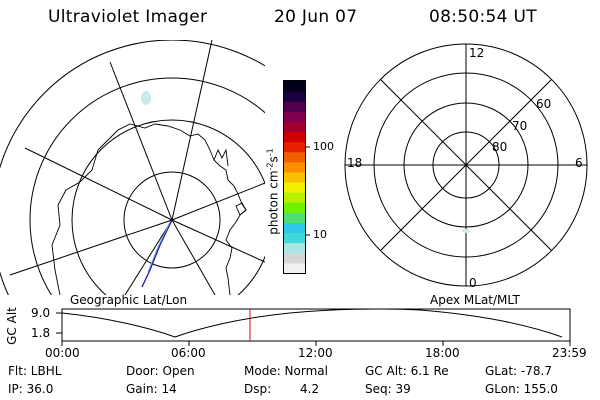 This screenshot has height=400, width=600. I want to click on info-dsp-value: 4.2, so click(310, 389).